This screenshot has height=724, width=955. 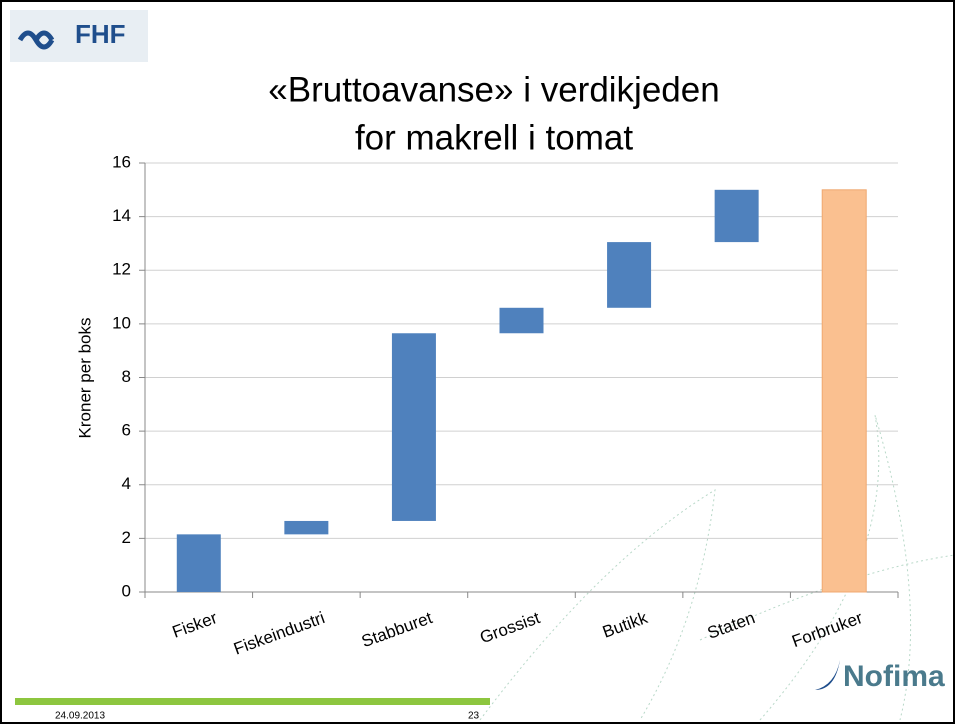 What do you see at coordinates (121, 322) in the screenshot?
I see `y-tick-label: 10` at bounding box center [121, 322].